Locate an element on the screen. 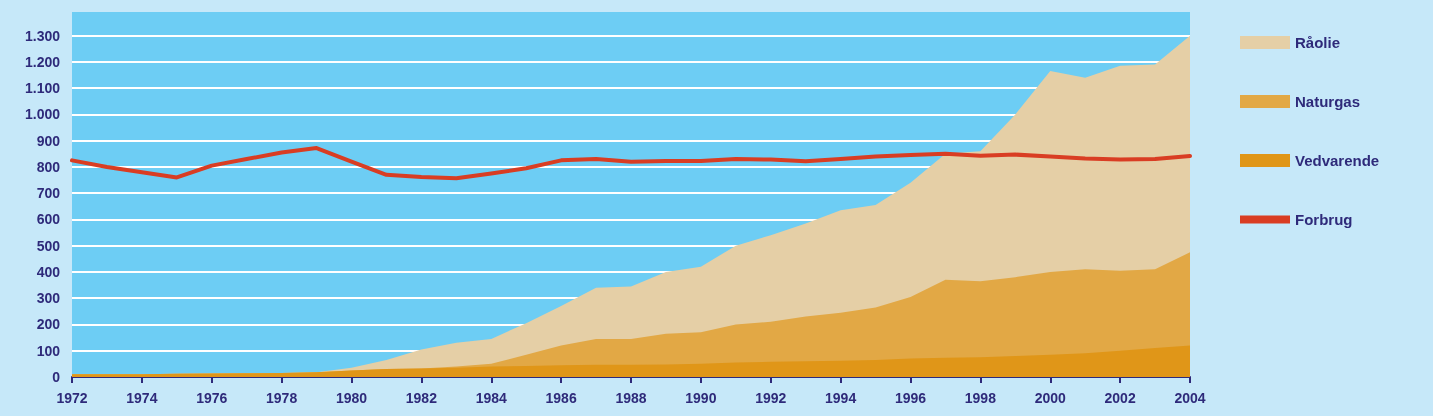 This screenshot has height=416, width=1433. legend-label: Naturgas is located at coordinates (1328, 101).